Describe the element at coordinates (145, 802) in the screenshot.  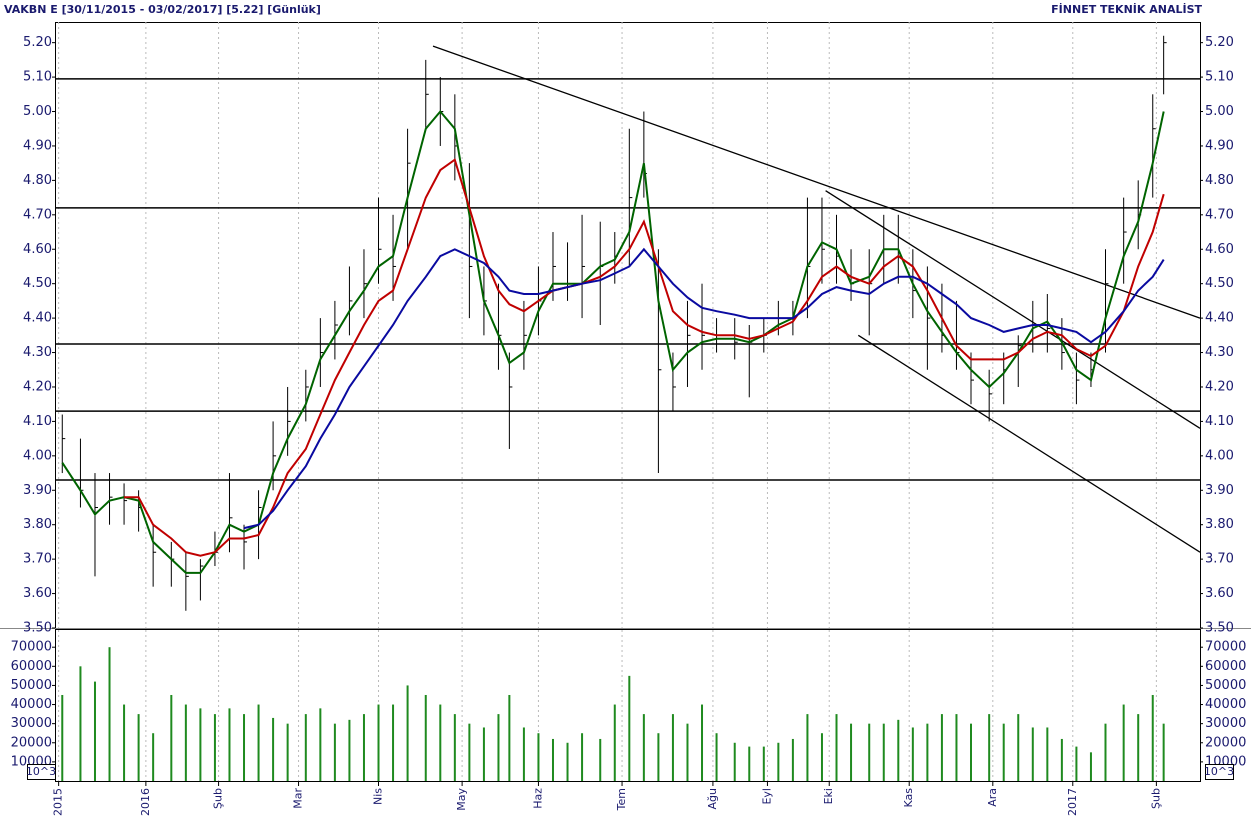
I see `x-tick-label: 2016` at that location.